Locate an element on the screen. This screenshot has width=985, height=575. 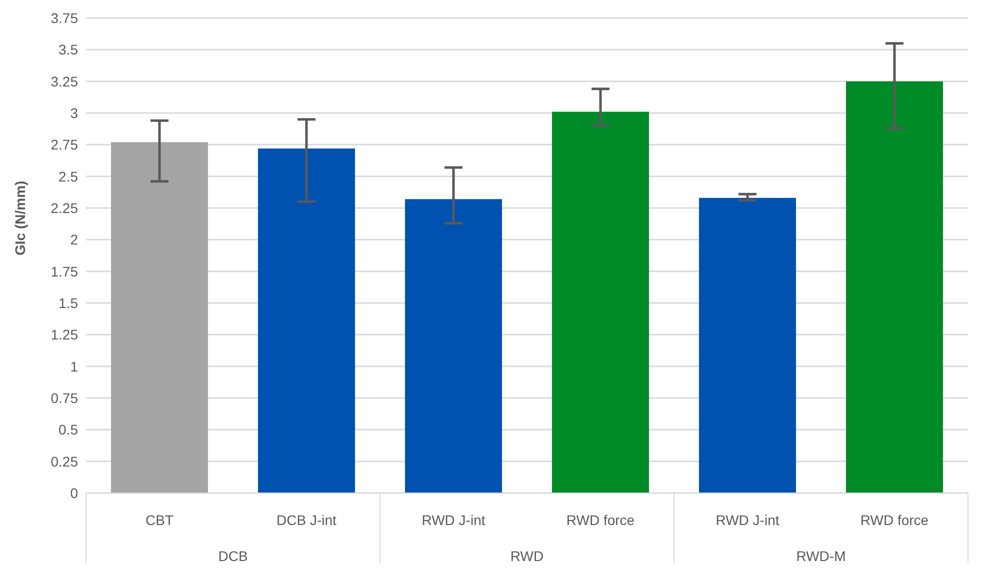
x-tick-label: CBT is located at coordinates (160, 520).